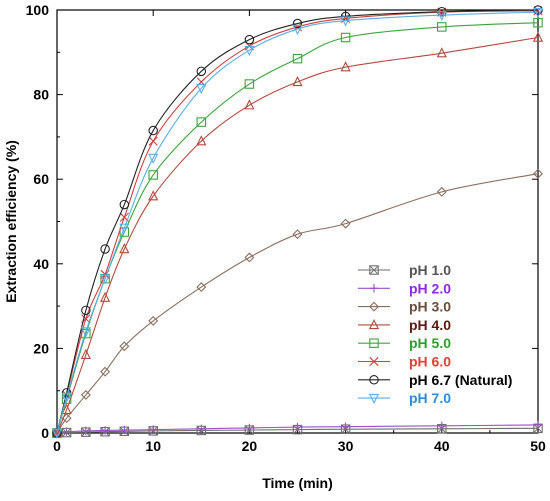 This screenshot has height=501, width=550. I want to click on y-tick-label: 80, so click(41, 95).